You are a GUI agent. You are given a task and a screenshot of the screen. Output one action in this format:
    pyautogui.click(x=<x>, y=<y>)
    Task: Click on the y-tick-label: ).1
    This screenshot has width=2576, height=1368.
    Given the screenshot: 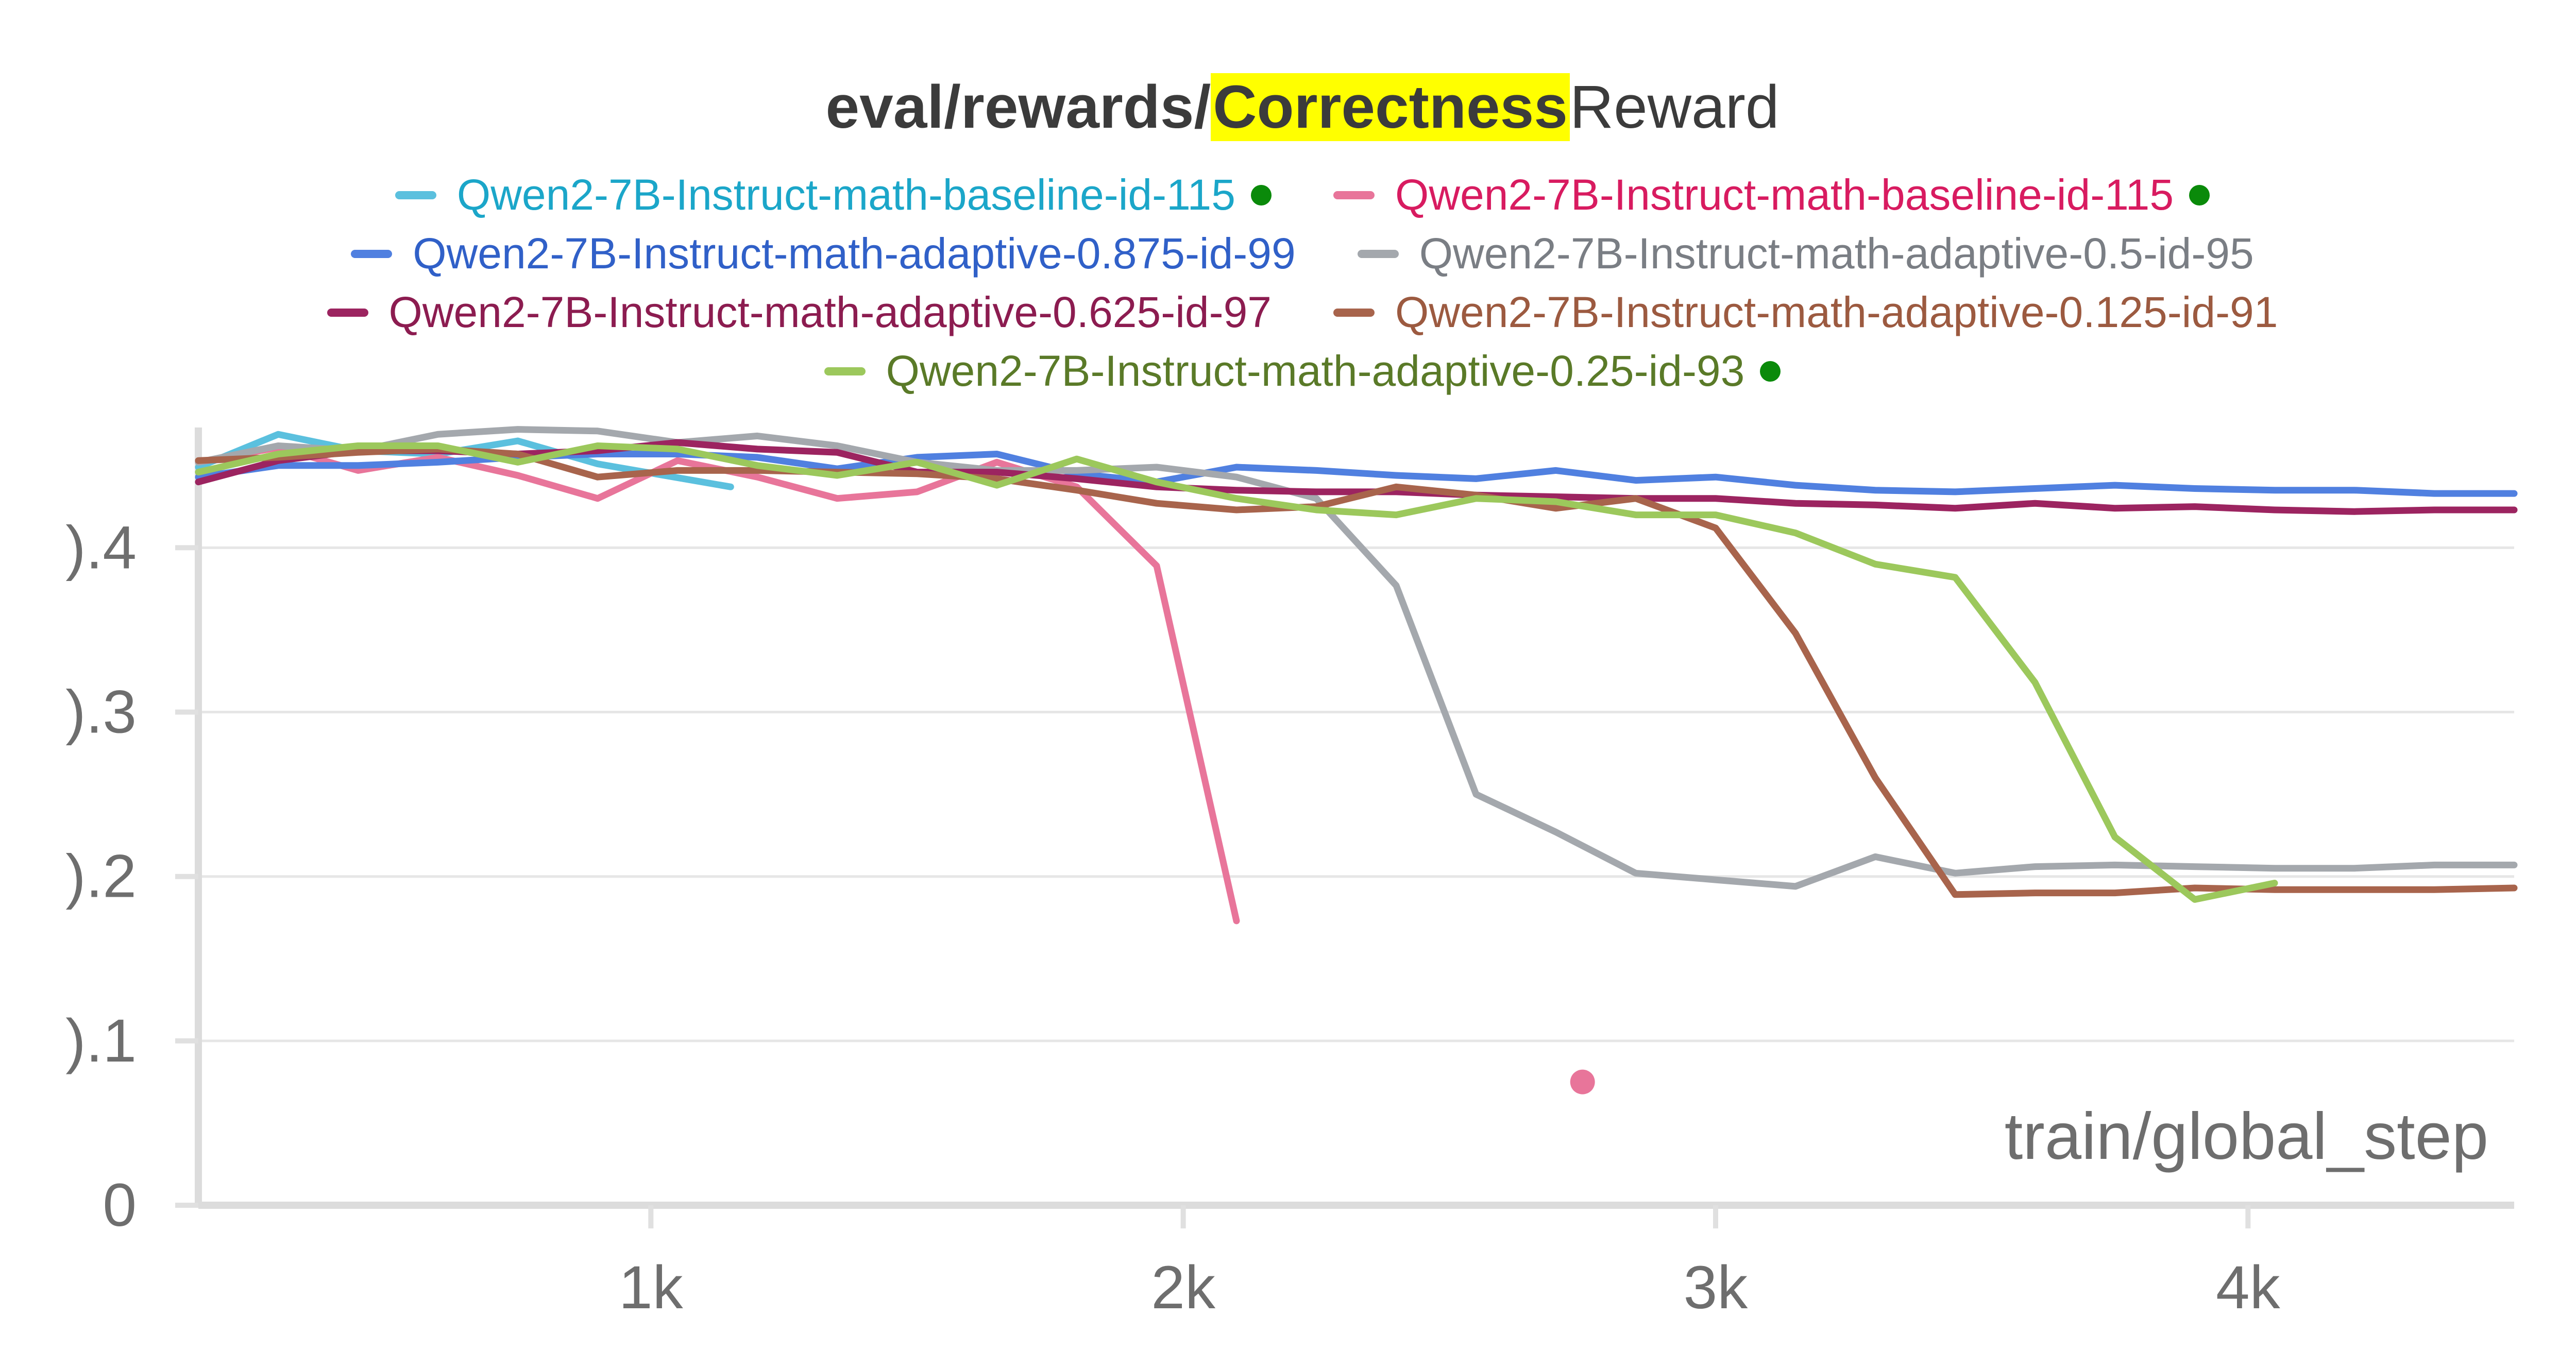 What is the action you would take?
    pyautogui.click(x=101, y=1041)
    